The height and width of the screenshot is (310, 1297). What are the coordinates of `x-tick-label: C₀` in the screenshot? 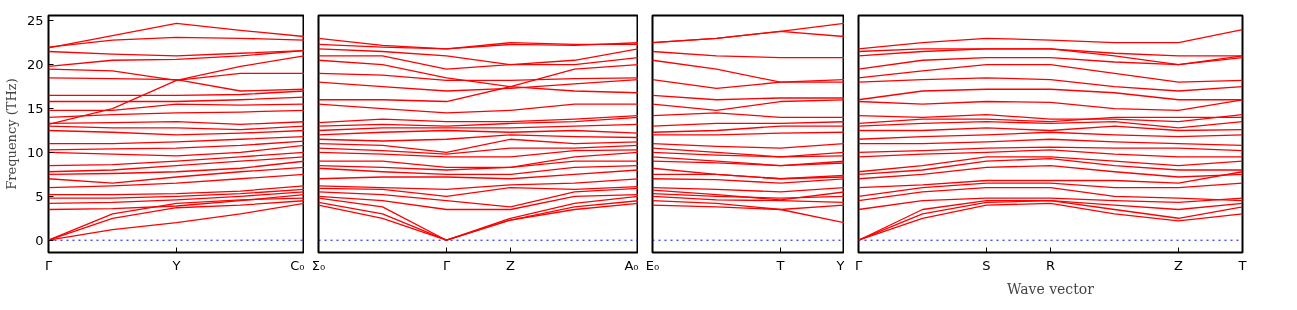 It's located at (297, 265).